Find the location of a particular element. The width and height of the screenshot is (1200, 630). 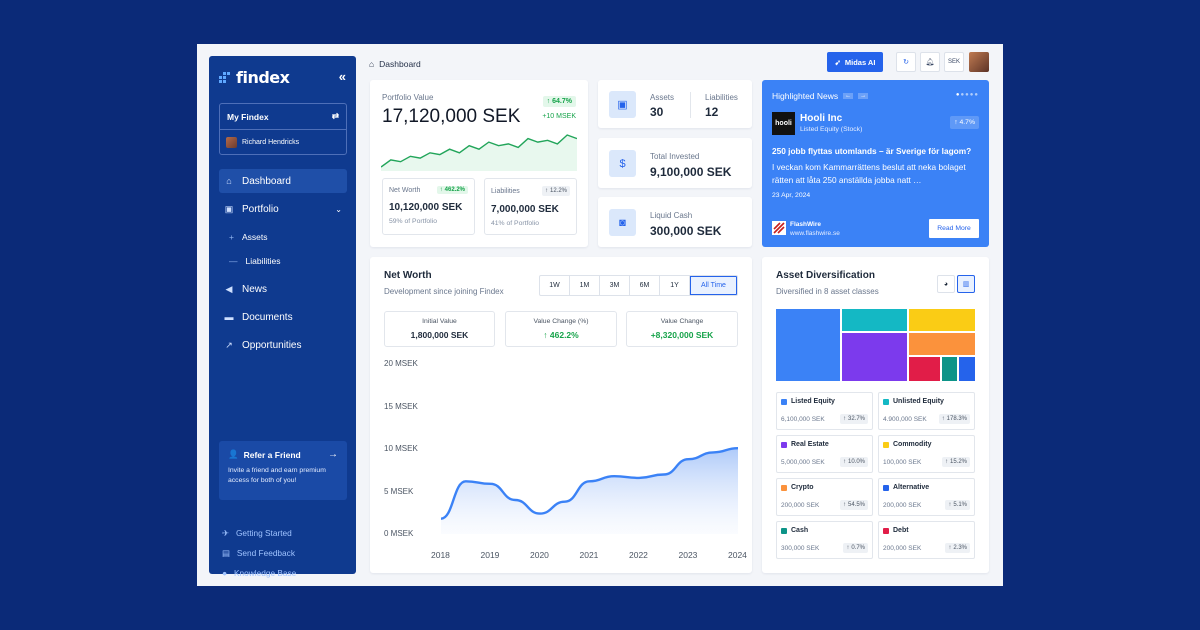

home-icon: ⌂ is located at coordinates (372, 64).